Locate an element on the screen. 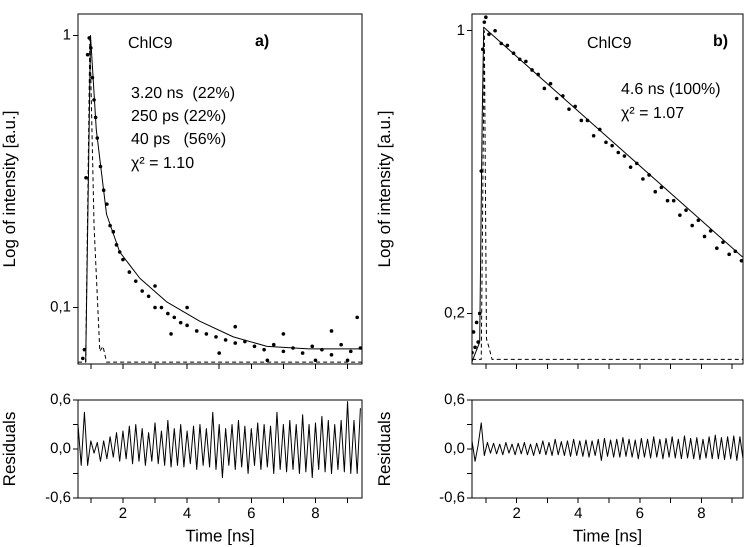  y-tick-label: -0,6 is located at coordinates (58, 497).